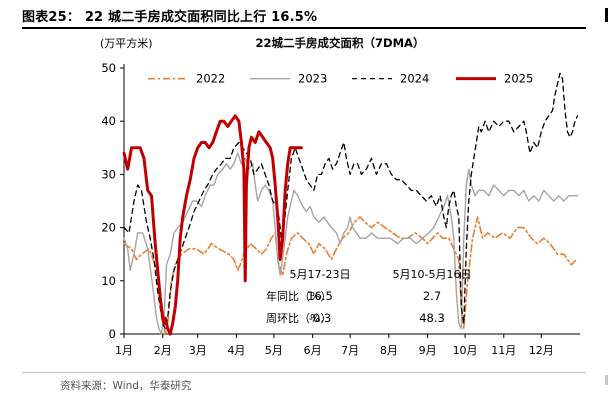  What do you see at coordinates (236, 350) in the screenshot?
I see `x-tick-label: 4月` at bounding box center [236, 350].